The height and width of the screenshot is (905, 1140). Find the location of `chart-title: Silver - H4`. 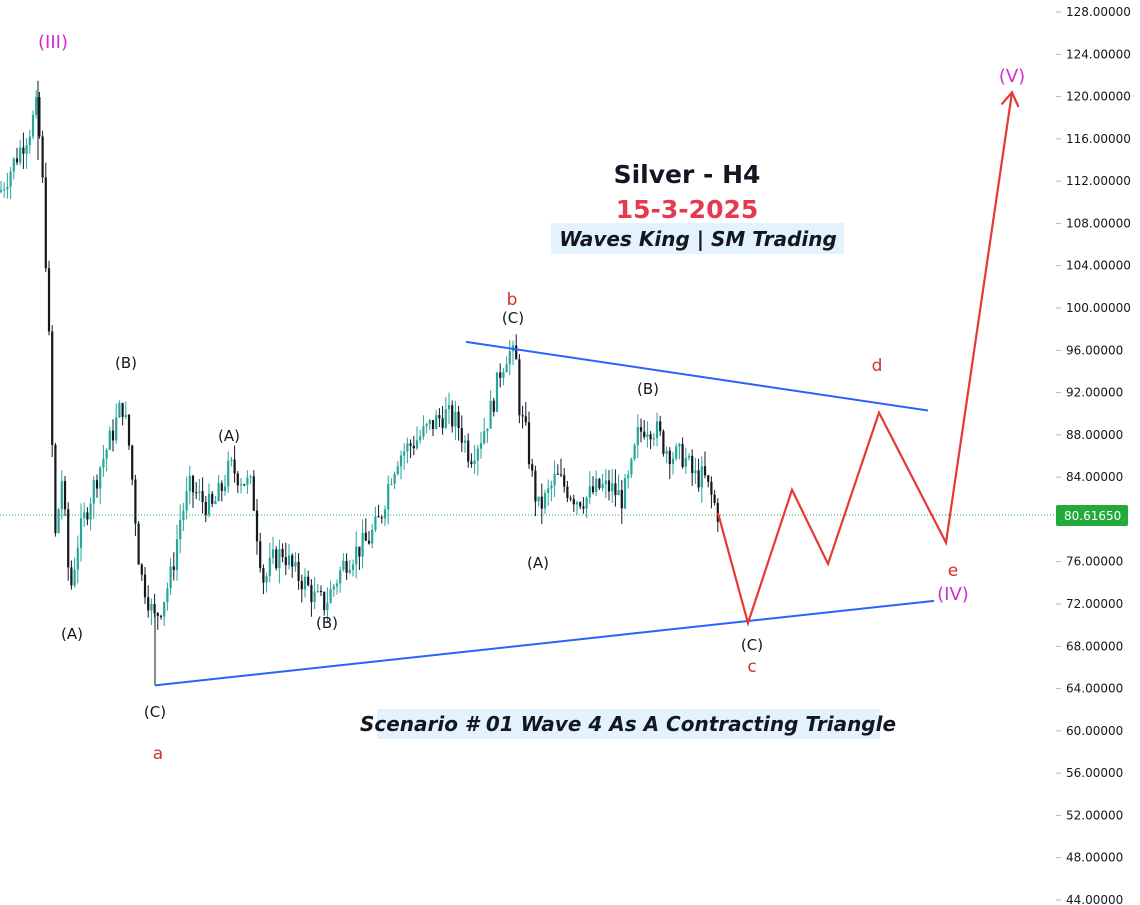

chart-title: Silver - H4 is located at coordinates (687, 174).